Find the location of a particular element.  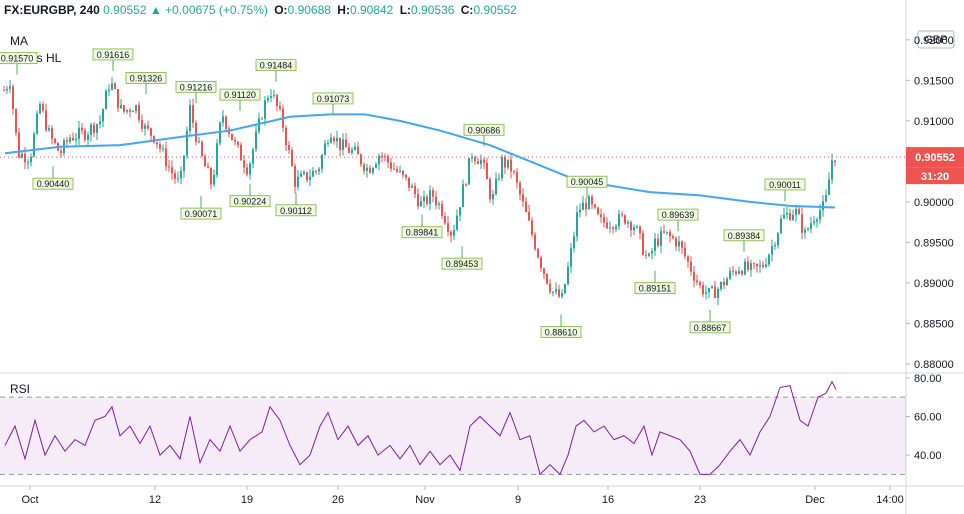

ma-study-label: MA is located at coordinates (19, 41).